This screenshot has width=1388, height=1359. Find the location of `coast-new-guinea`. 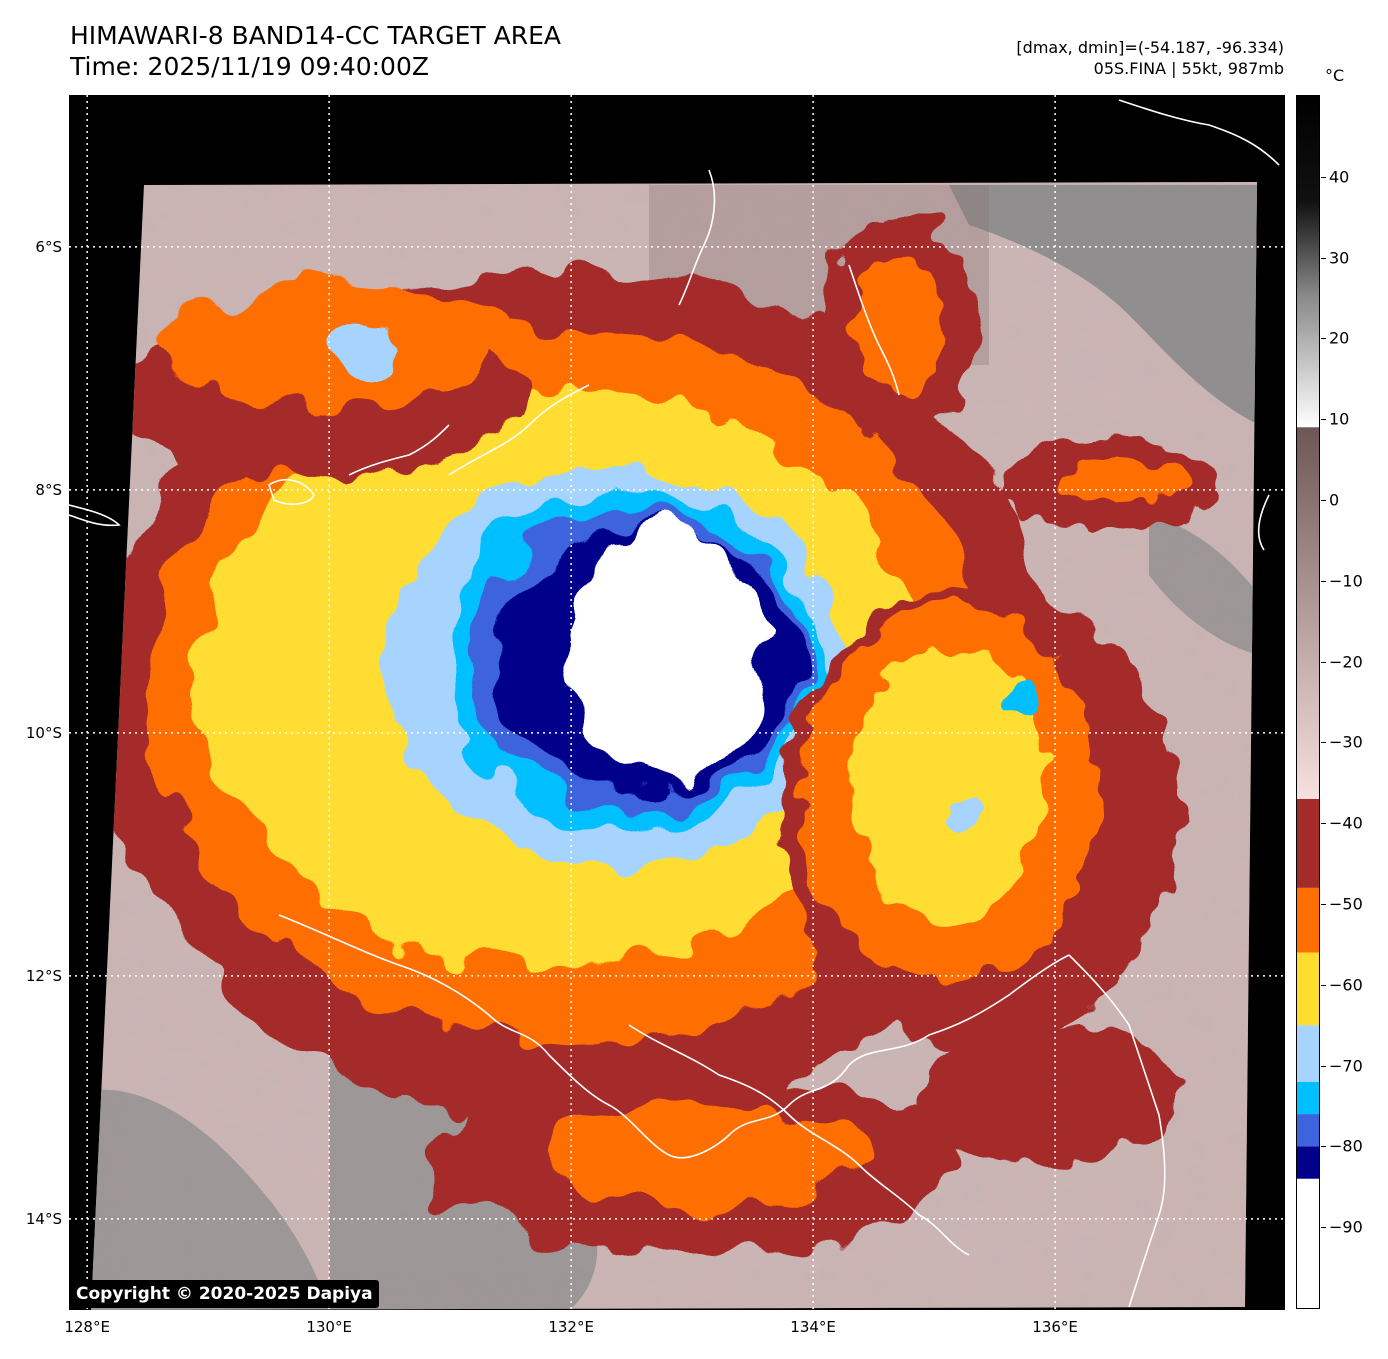

coast-new-guinea is located at coordinates (1199, 132).